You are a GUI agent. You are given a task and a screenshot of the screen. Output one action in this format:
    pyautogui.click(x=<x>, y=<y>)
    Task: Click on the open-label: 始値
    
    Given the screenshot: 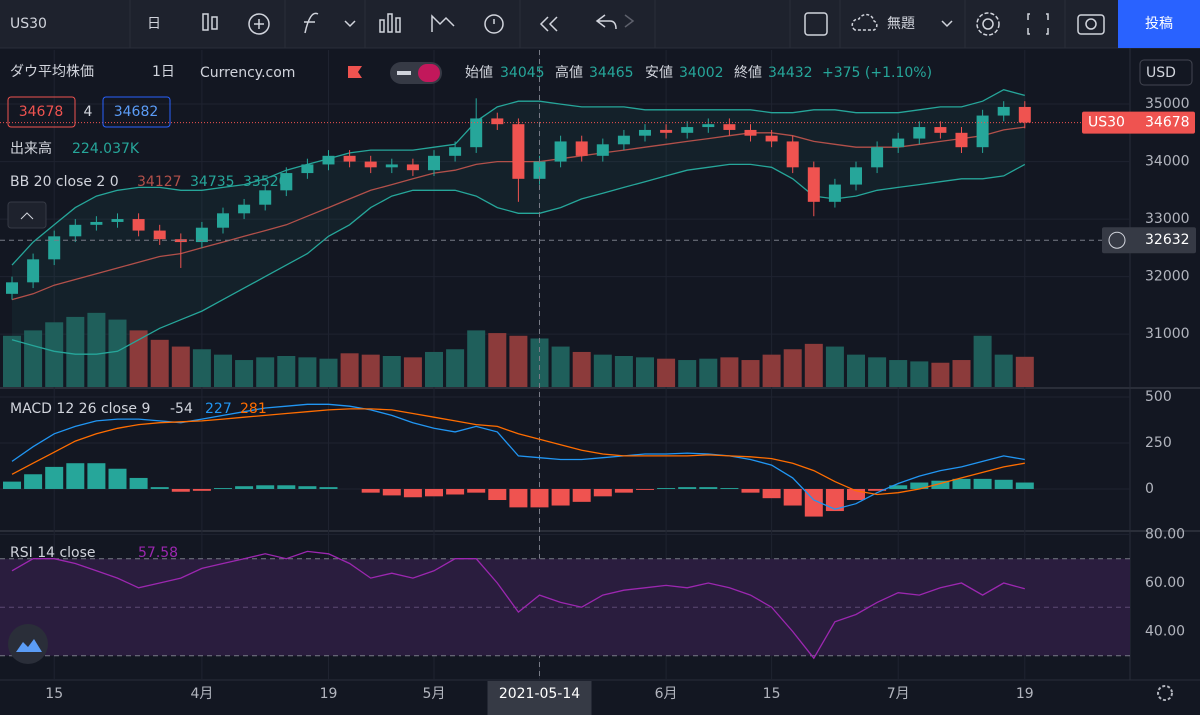 What is the action you would take?
    pyautogui.click(x=479, y=73)
    